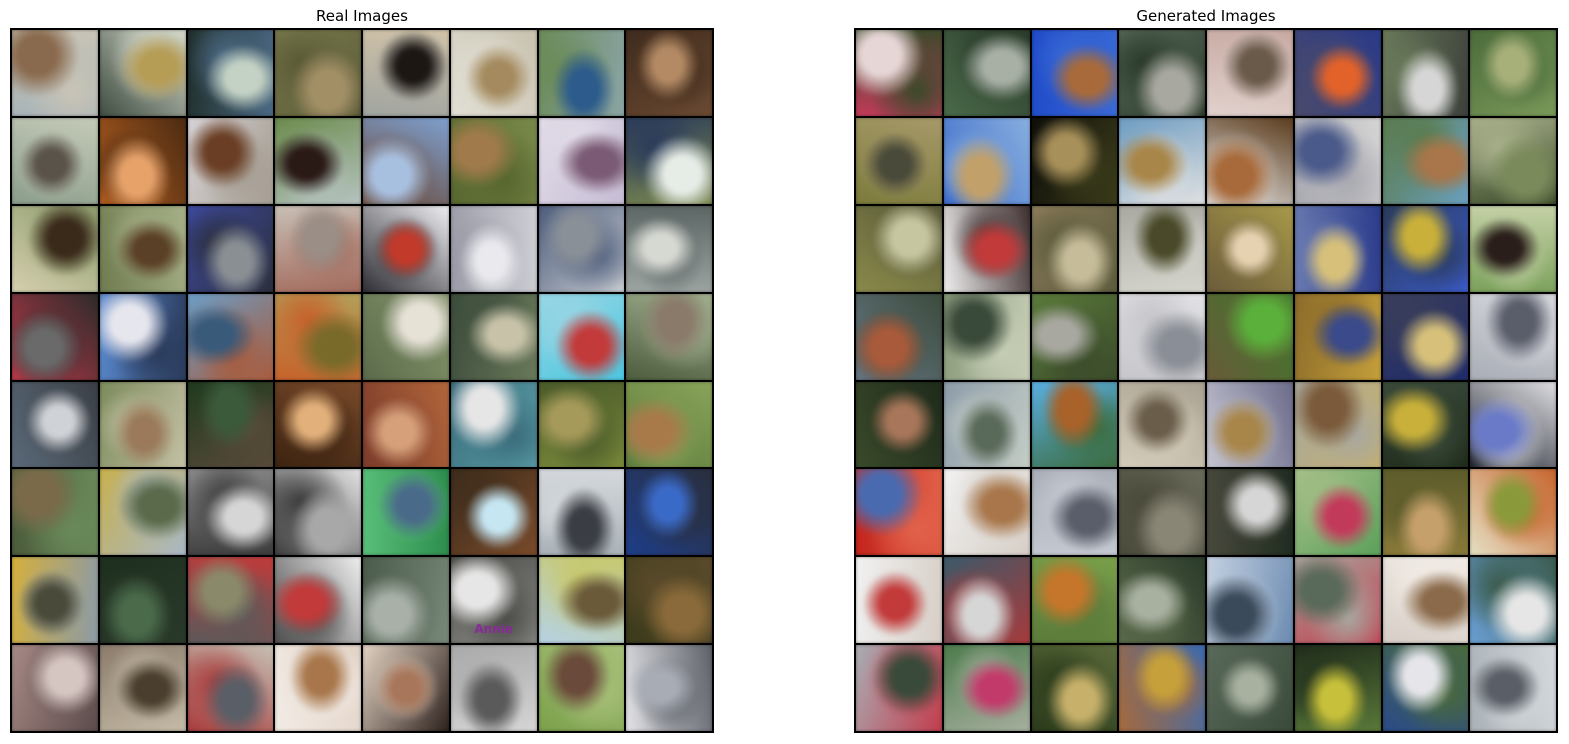 The height and width of the screenshot is (744, 1569). I want to click on real-image-tile-r4-c8, so click(669, 336).